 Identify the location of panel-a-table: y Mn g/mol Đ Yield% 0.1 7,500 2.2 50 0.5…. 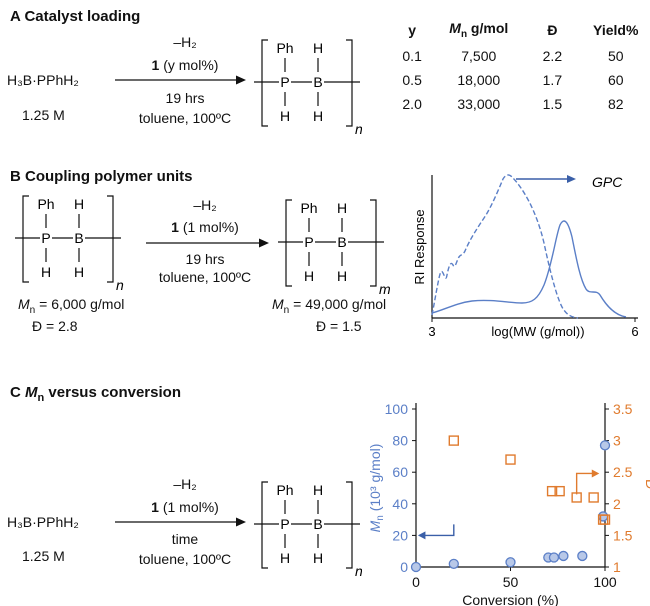
(520, 68).